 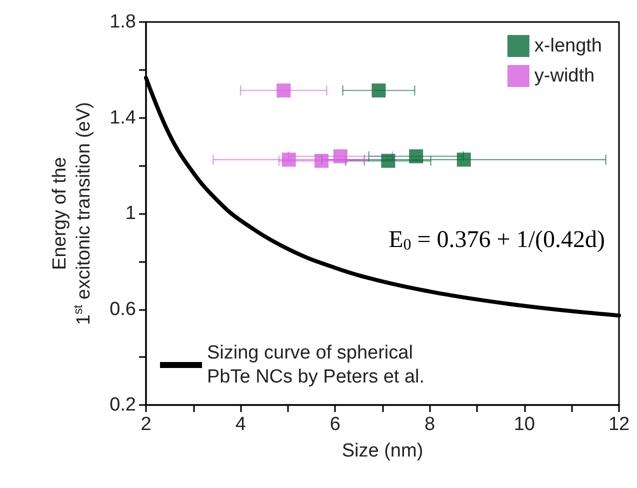 What do you see at coordinates (619, 424) in the screenshot?
I see `x-tick-label: 12` at bounding box center [619, 424].